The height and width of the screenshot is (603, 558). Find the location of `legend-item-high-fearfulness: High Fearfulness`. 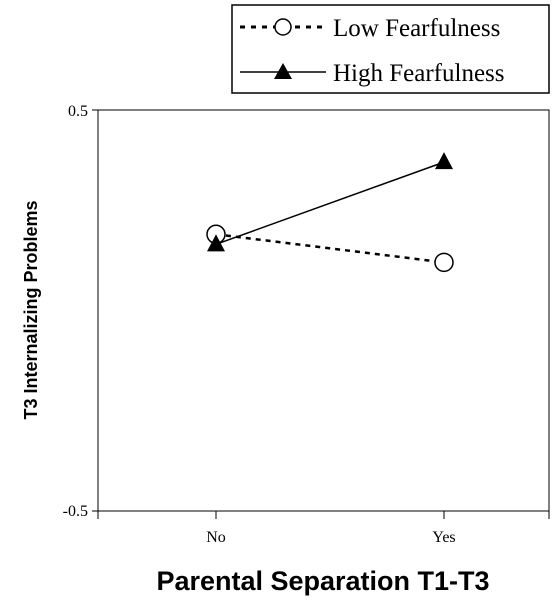

legend-item-high-fearfulness: High Fearfulness is located at coordinates (372, 73).